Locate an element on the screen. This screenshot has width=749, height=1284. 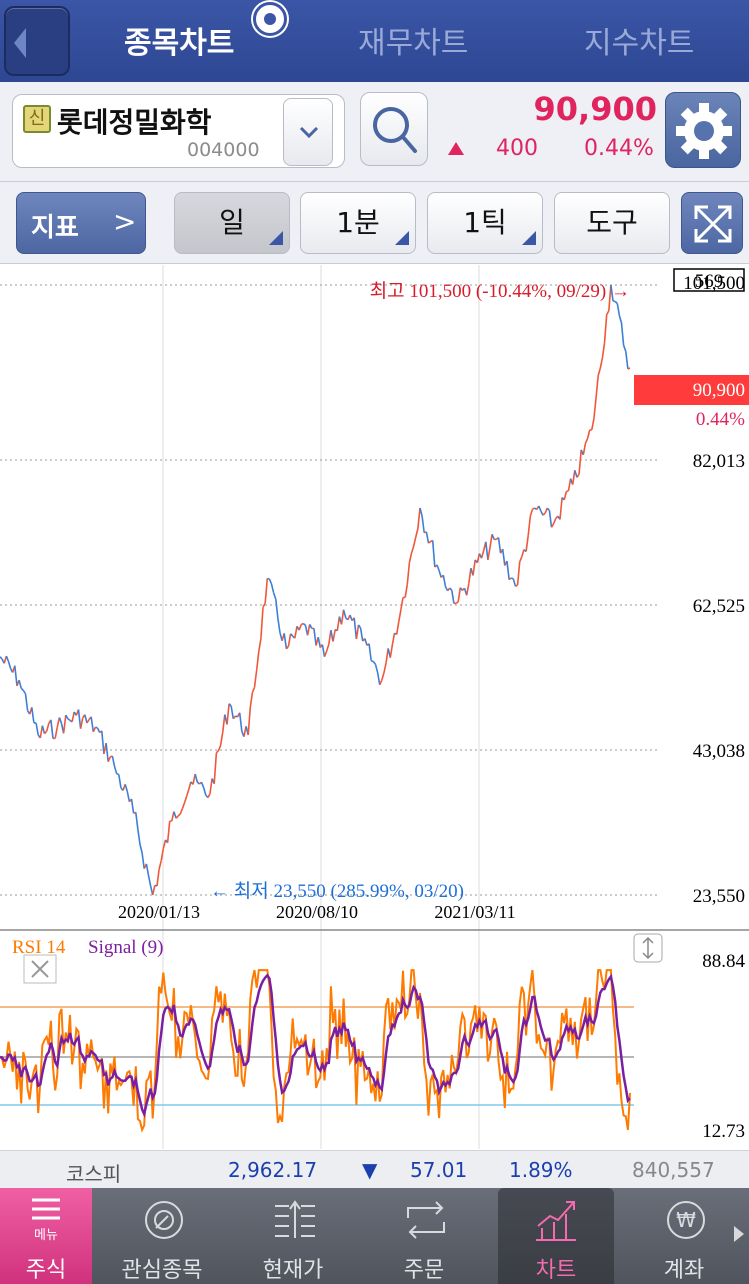
index-name: 코스피 is located at coordinates (94, 1174).